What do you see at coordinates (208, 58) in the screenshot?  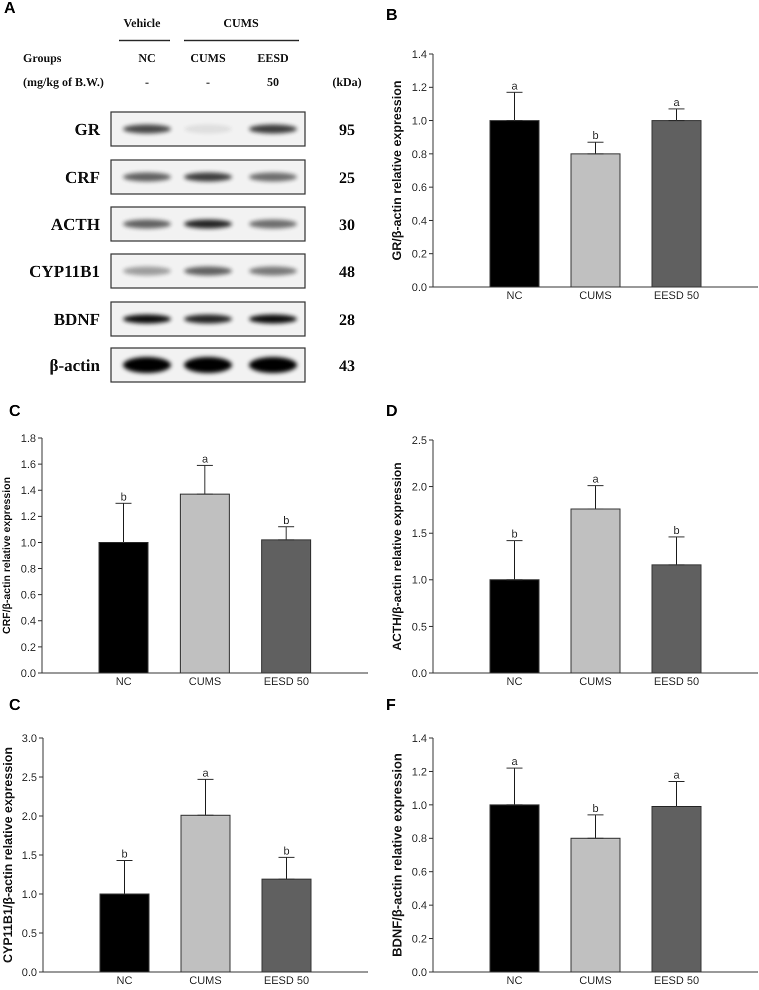 I see `text: CUMS` at bounding box center [208, 58].